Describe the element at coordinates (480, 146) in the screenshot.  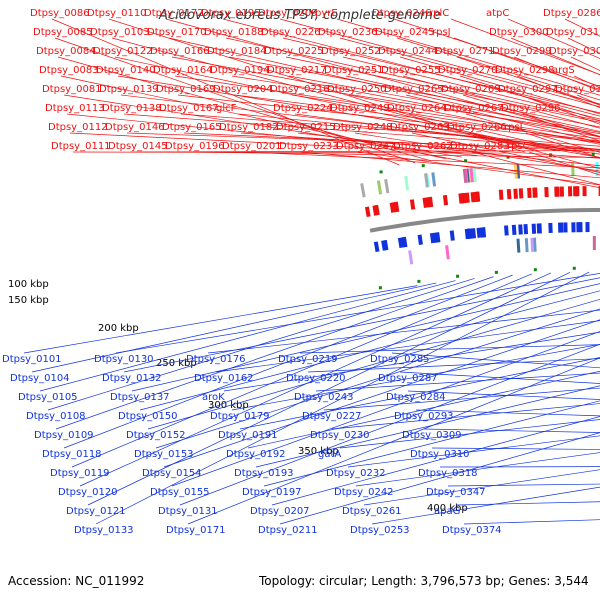
I see `forward-gene-label: Dtpsy_0283` at that location.